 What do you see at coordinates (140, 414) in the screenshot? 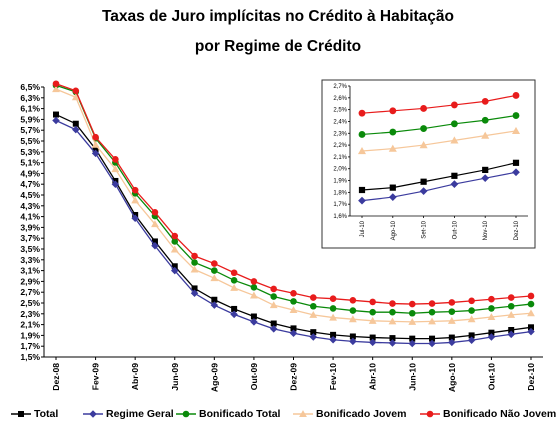
I see `legend-label: Regime Geral` at bounding box center [140, 414].